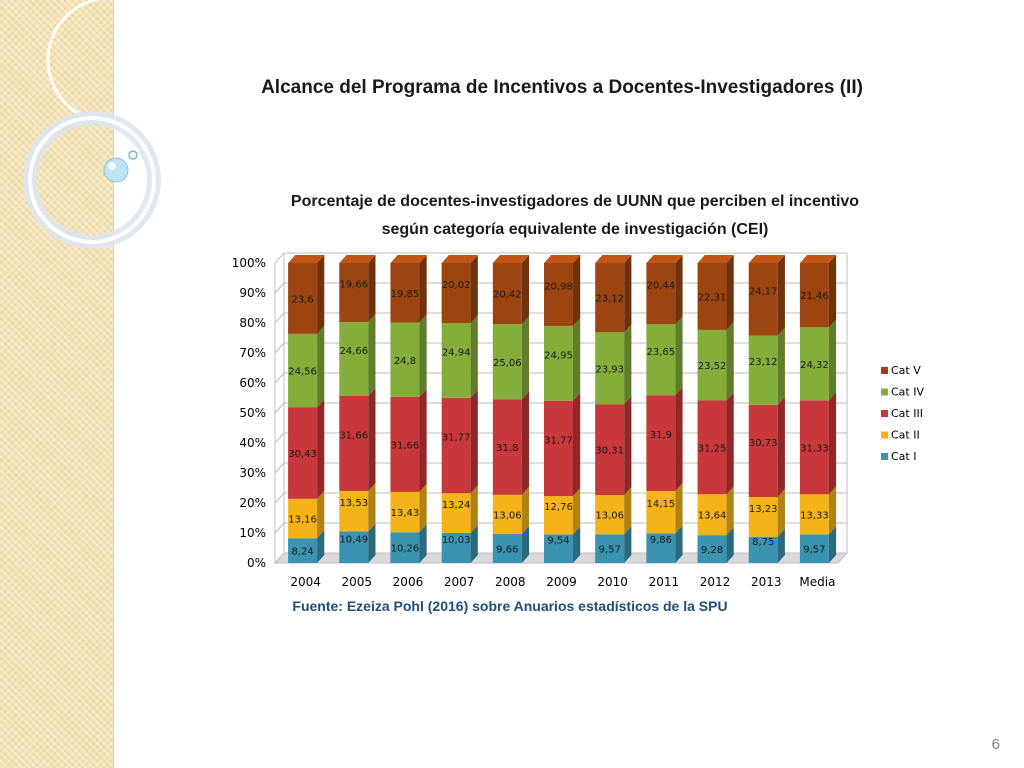 The height and width of the screenshot is (768, 1024). What do you see at coordinates (252, 323) in the screenshot?
I see `y-tick-label: 80%` at bounding box center [252, 323].